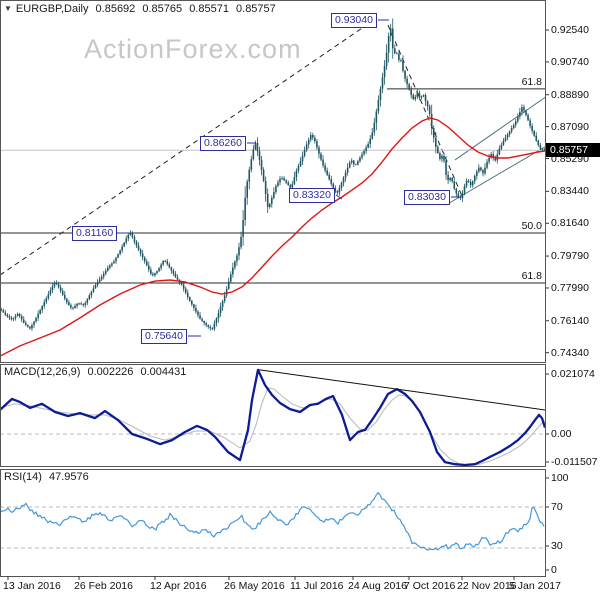  I want to click on rsi-panel-graphics, so click(272, 521).